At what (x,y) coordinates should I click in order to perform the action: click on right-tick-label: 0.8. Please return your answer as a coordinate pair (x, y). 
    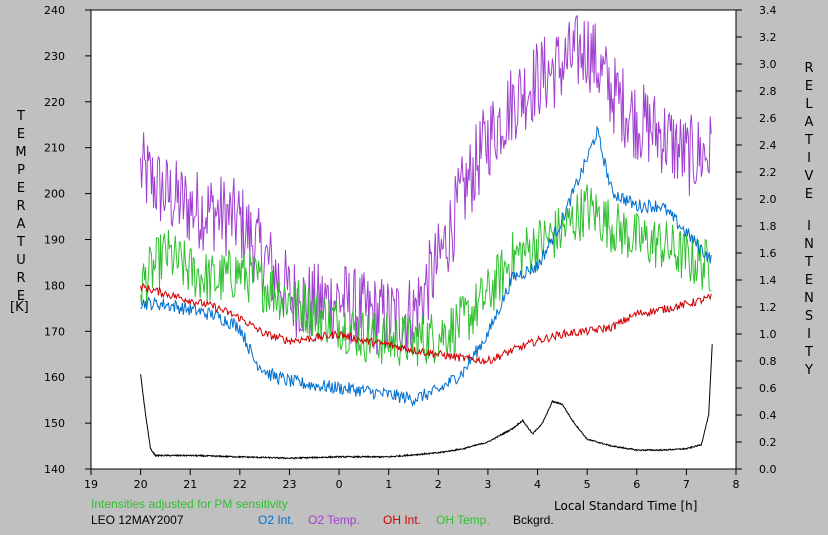
    Looking at the image, I should click on (768, 361).